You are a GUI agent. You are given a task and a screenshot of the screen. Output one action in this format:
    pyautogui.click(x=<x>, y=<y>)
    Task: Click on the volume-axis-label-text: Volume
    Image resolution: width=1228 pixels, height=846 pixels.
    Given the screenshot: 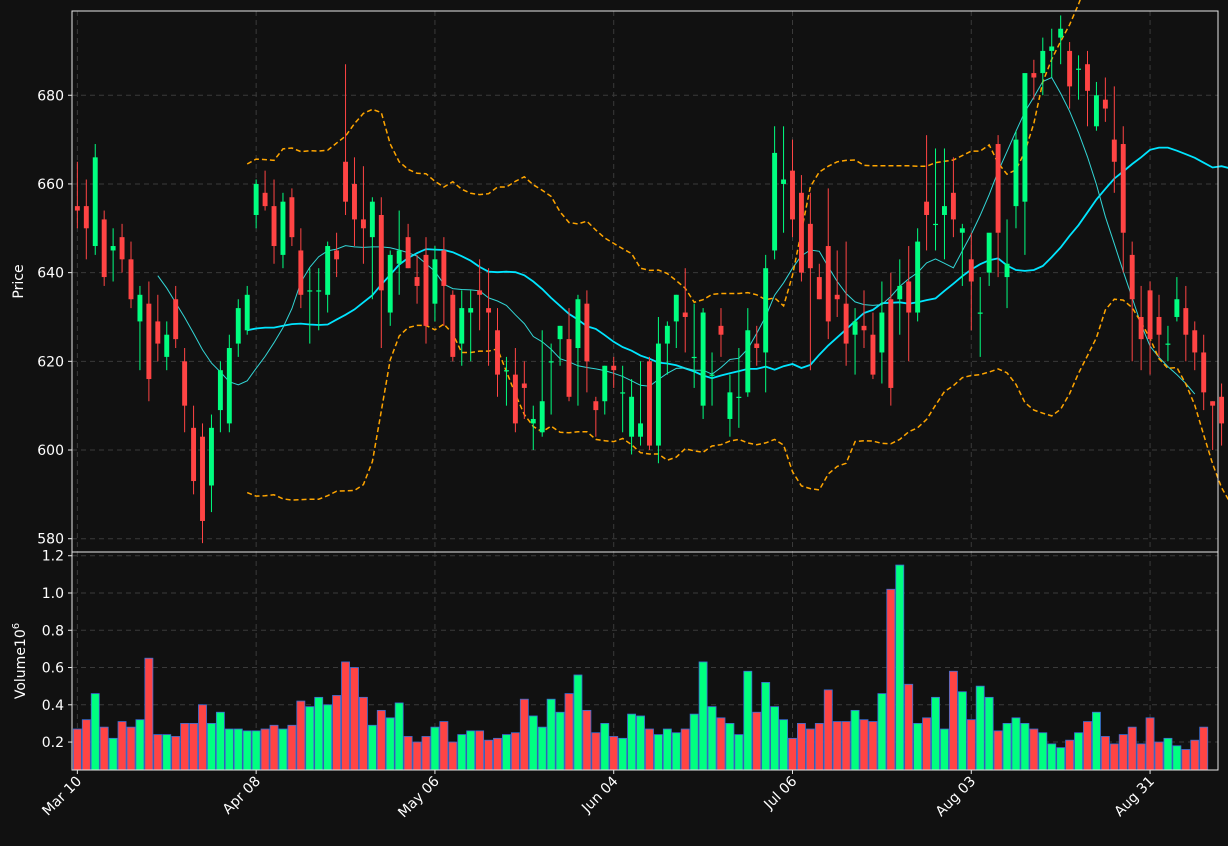 What is the action you would take?
    pyautogui.click(x=21, y=673)
    